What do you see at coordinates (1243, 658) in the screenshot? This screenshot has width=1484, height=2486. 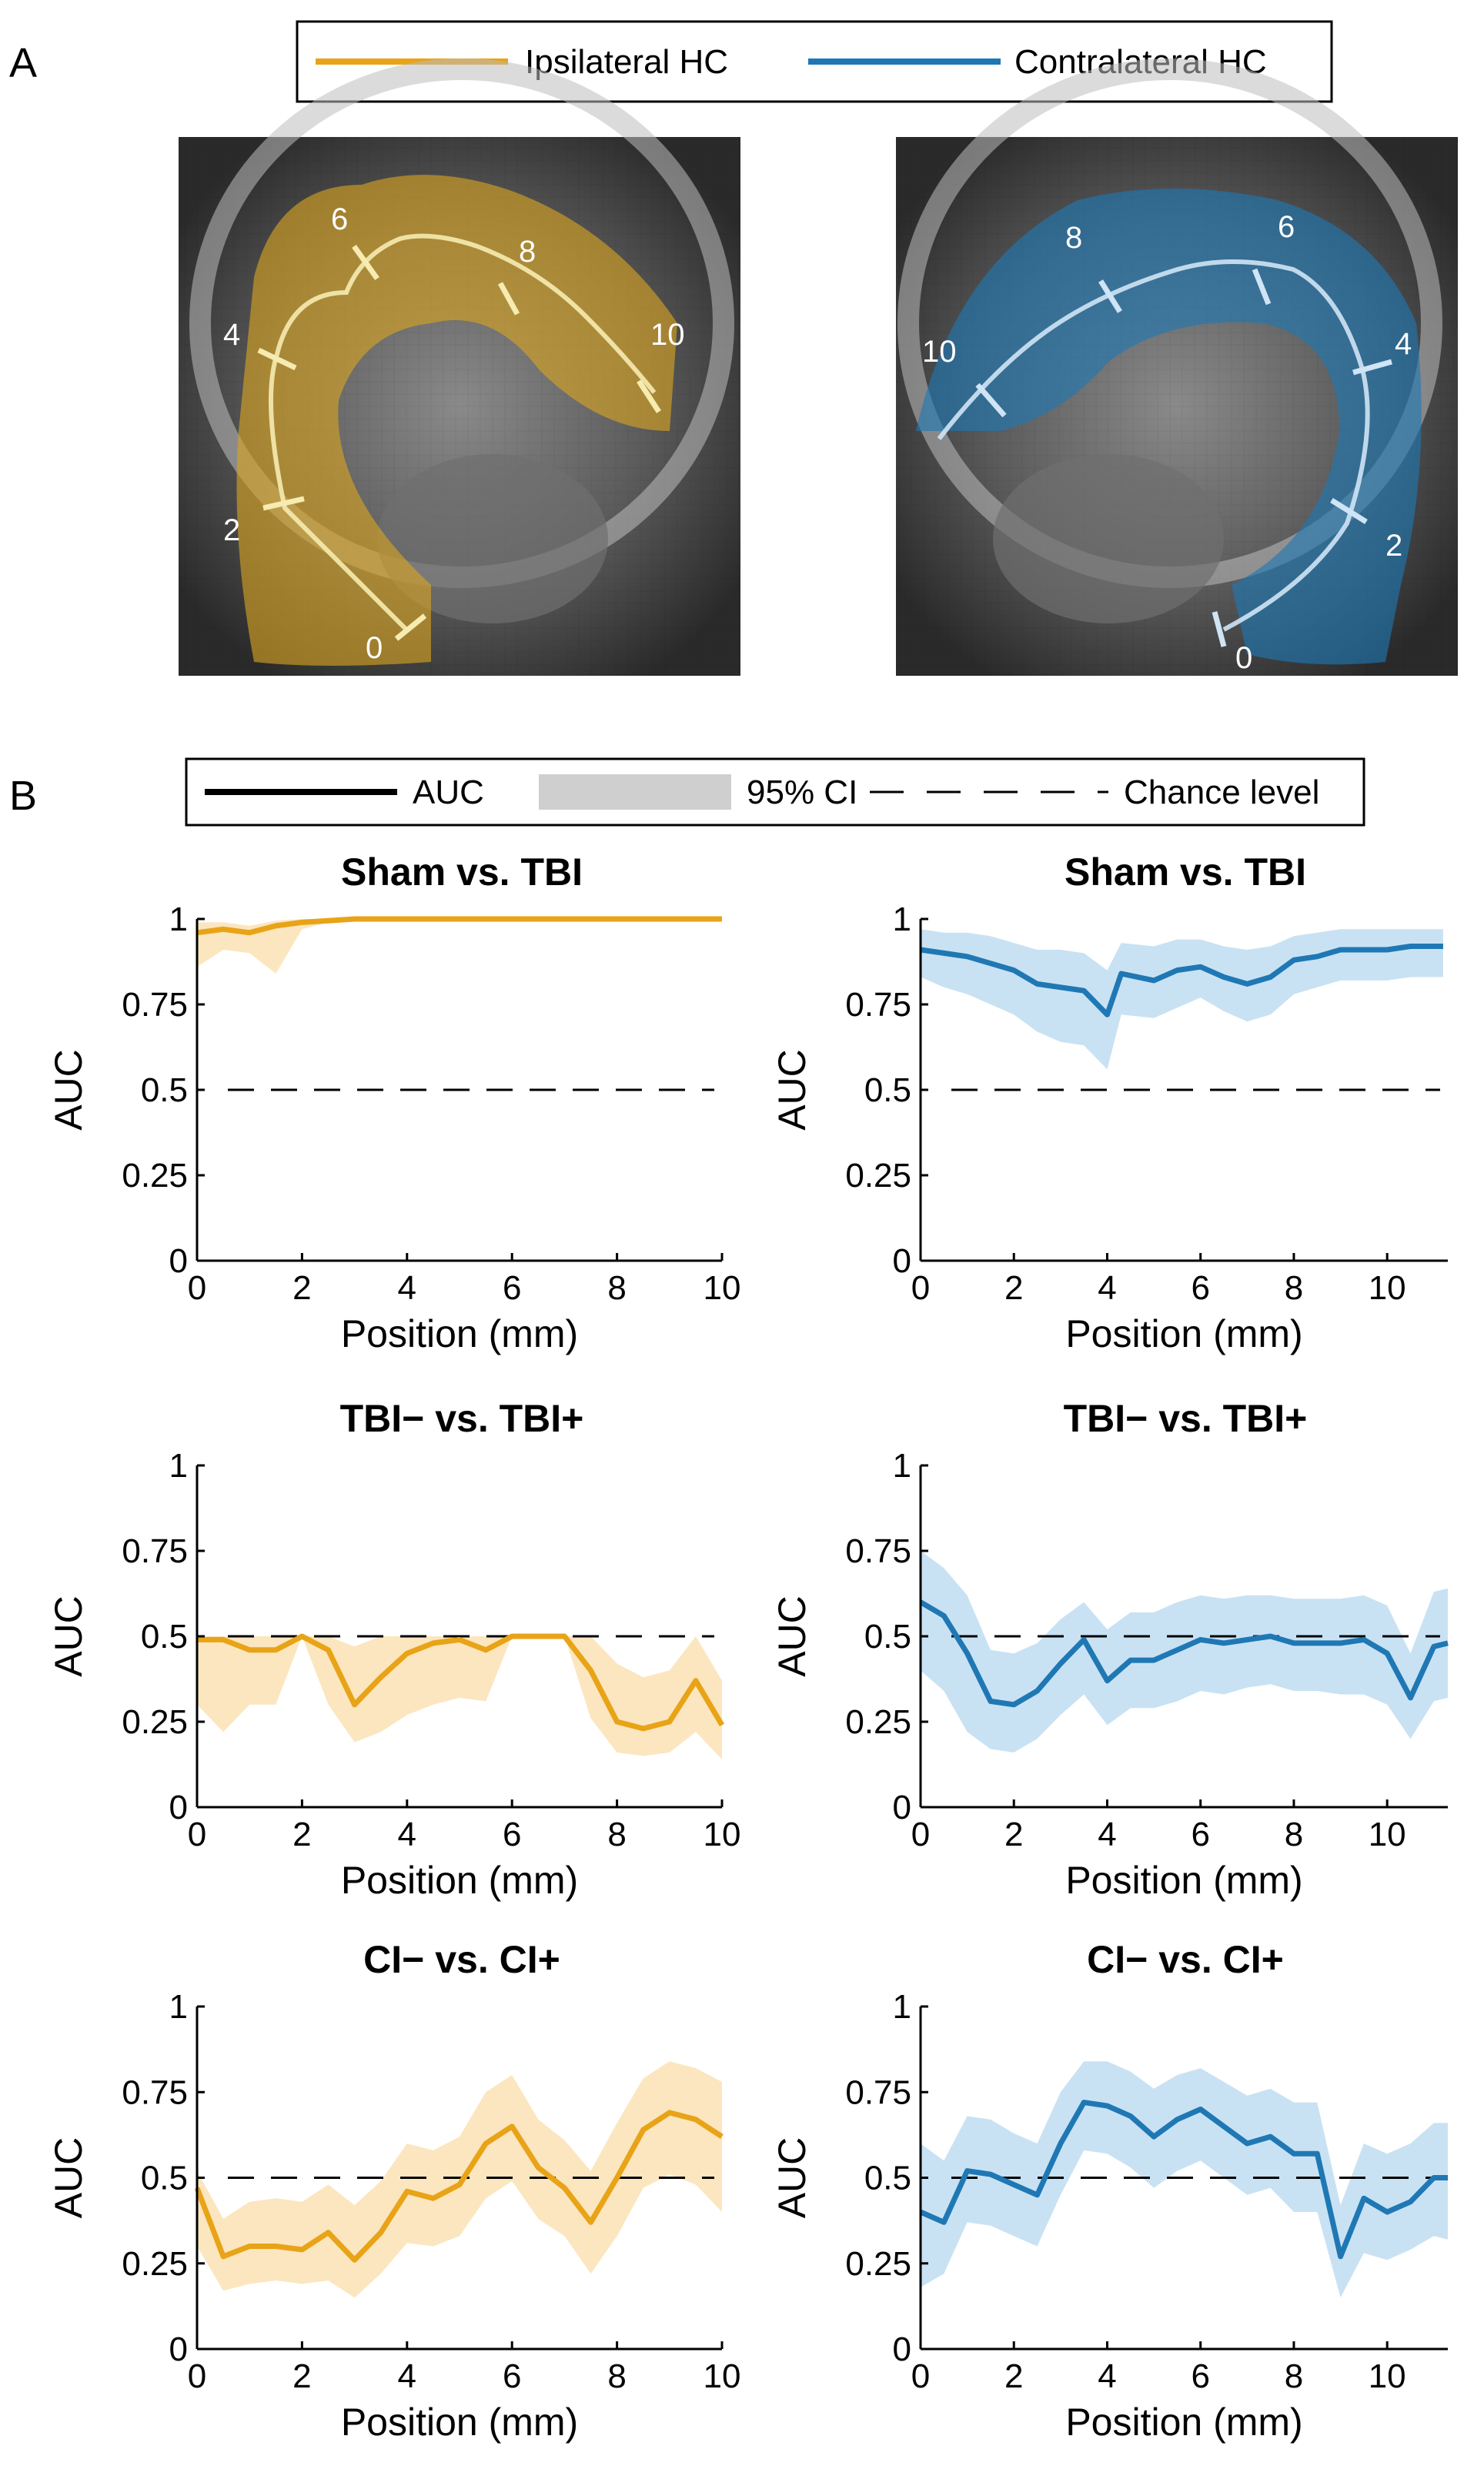 I see `contra-marker-0: 0` at bounding box center [1243, 658].